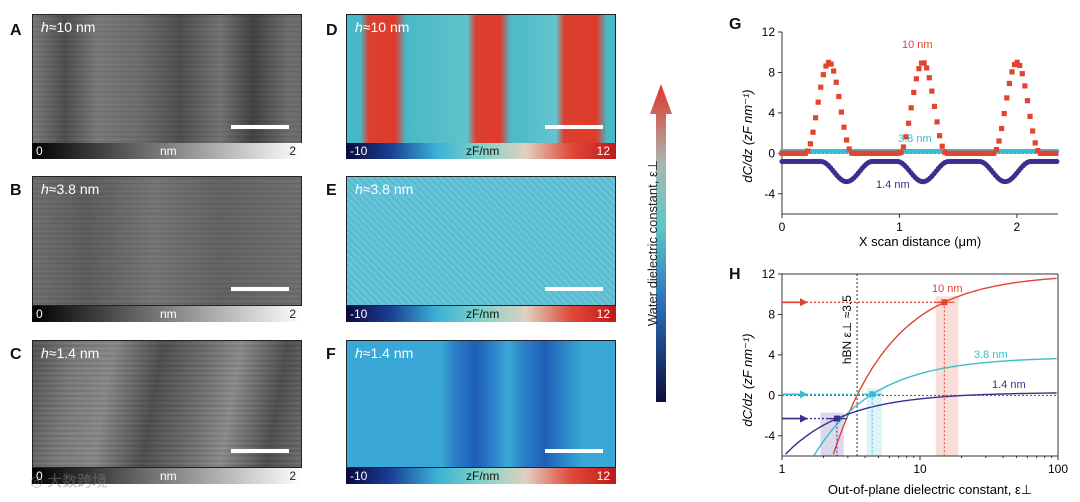 This screenshot has width=1080, height=502. What do you see at coordinates (771, 72) in the screenshot?
I see `g-ytick-label: 8` at bounding box center [771, 72].